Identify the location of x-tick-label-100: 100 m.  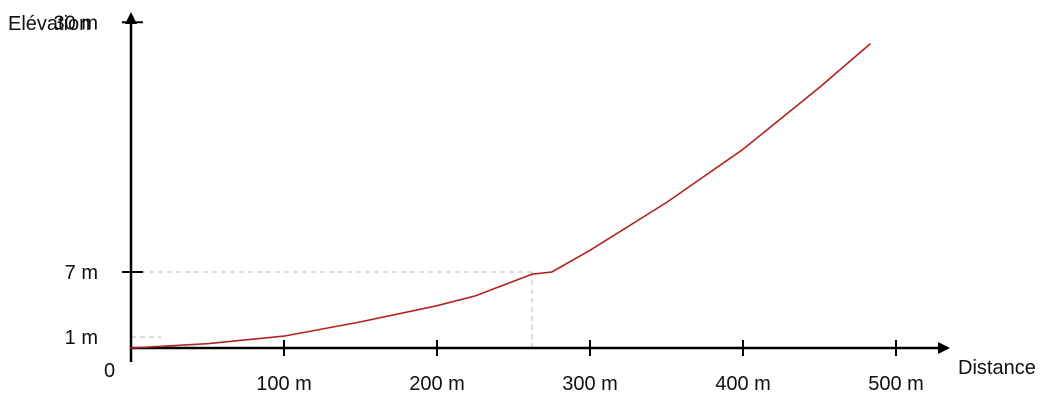
(284, 384).